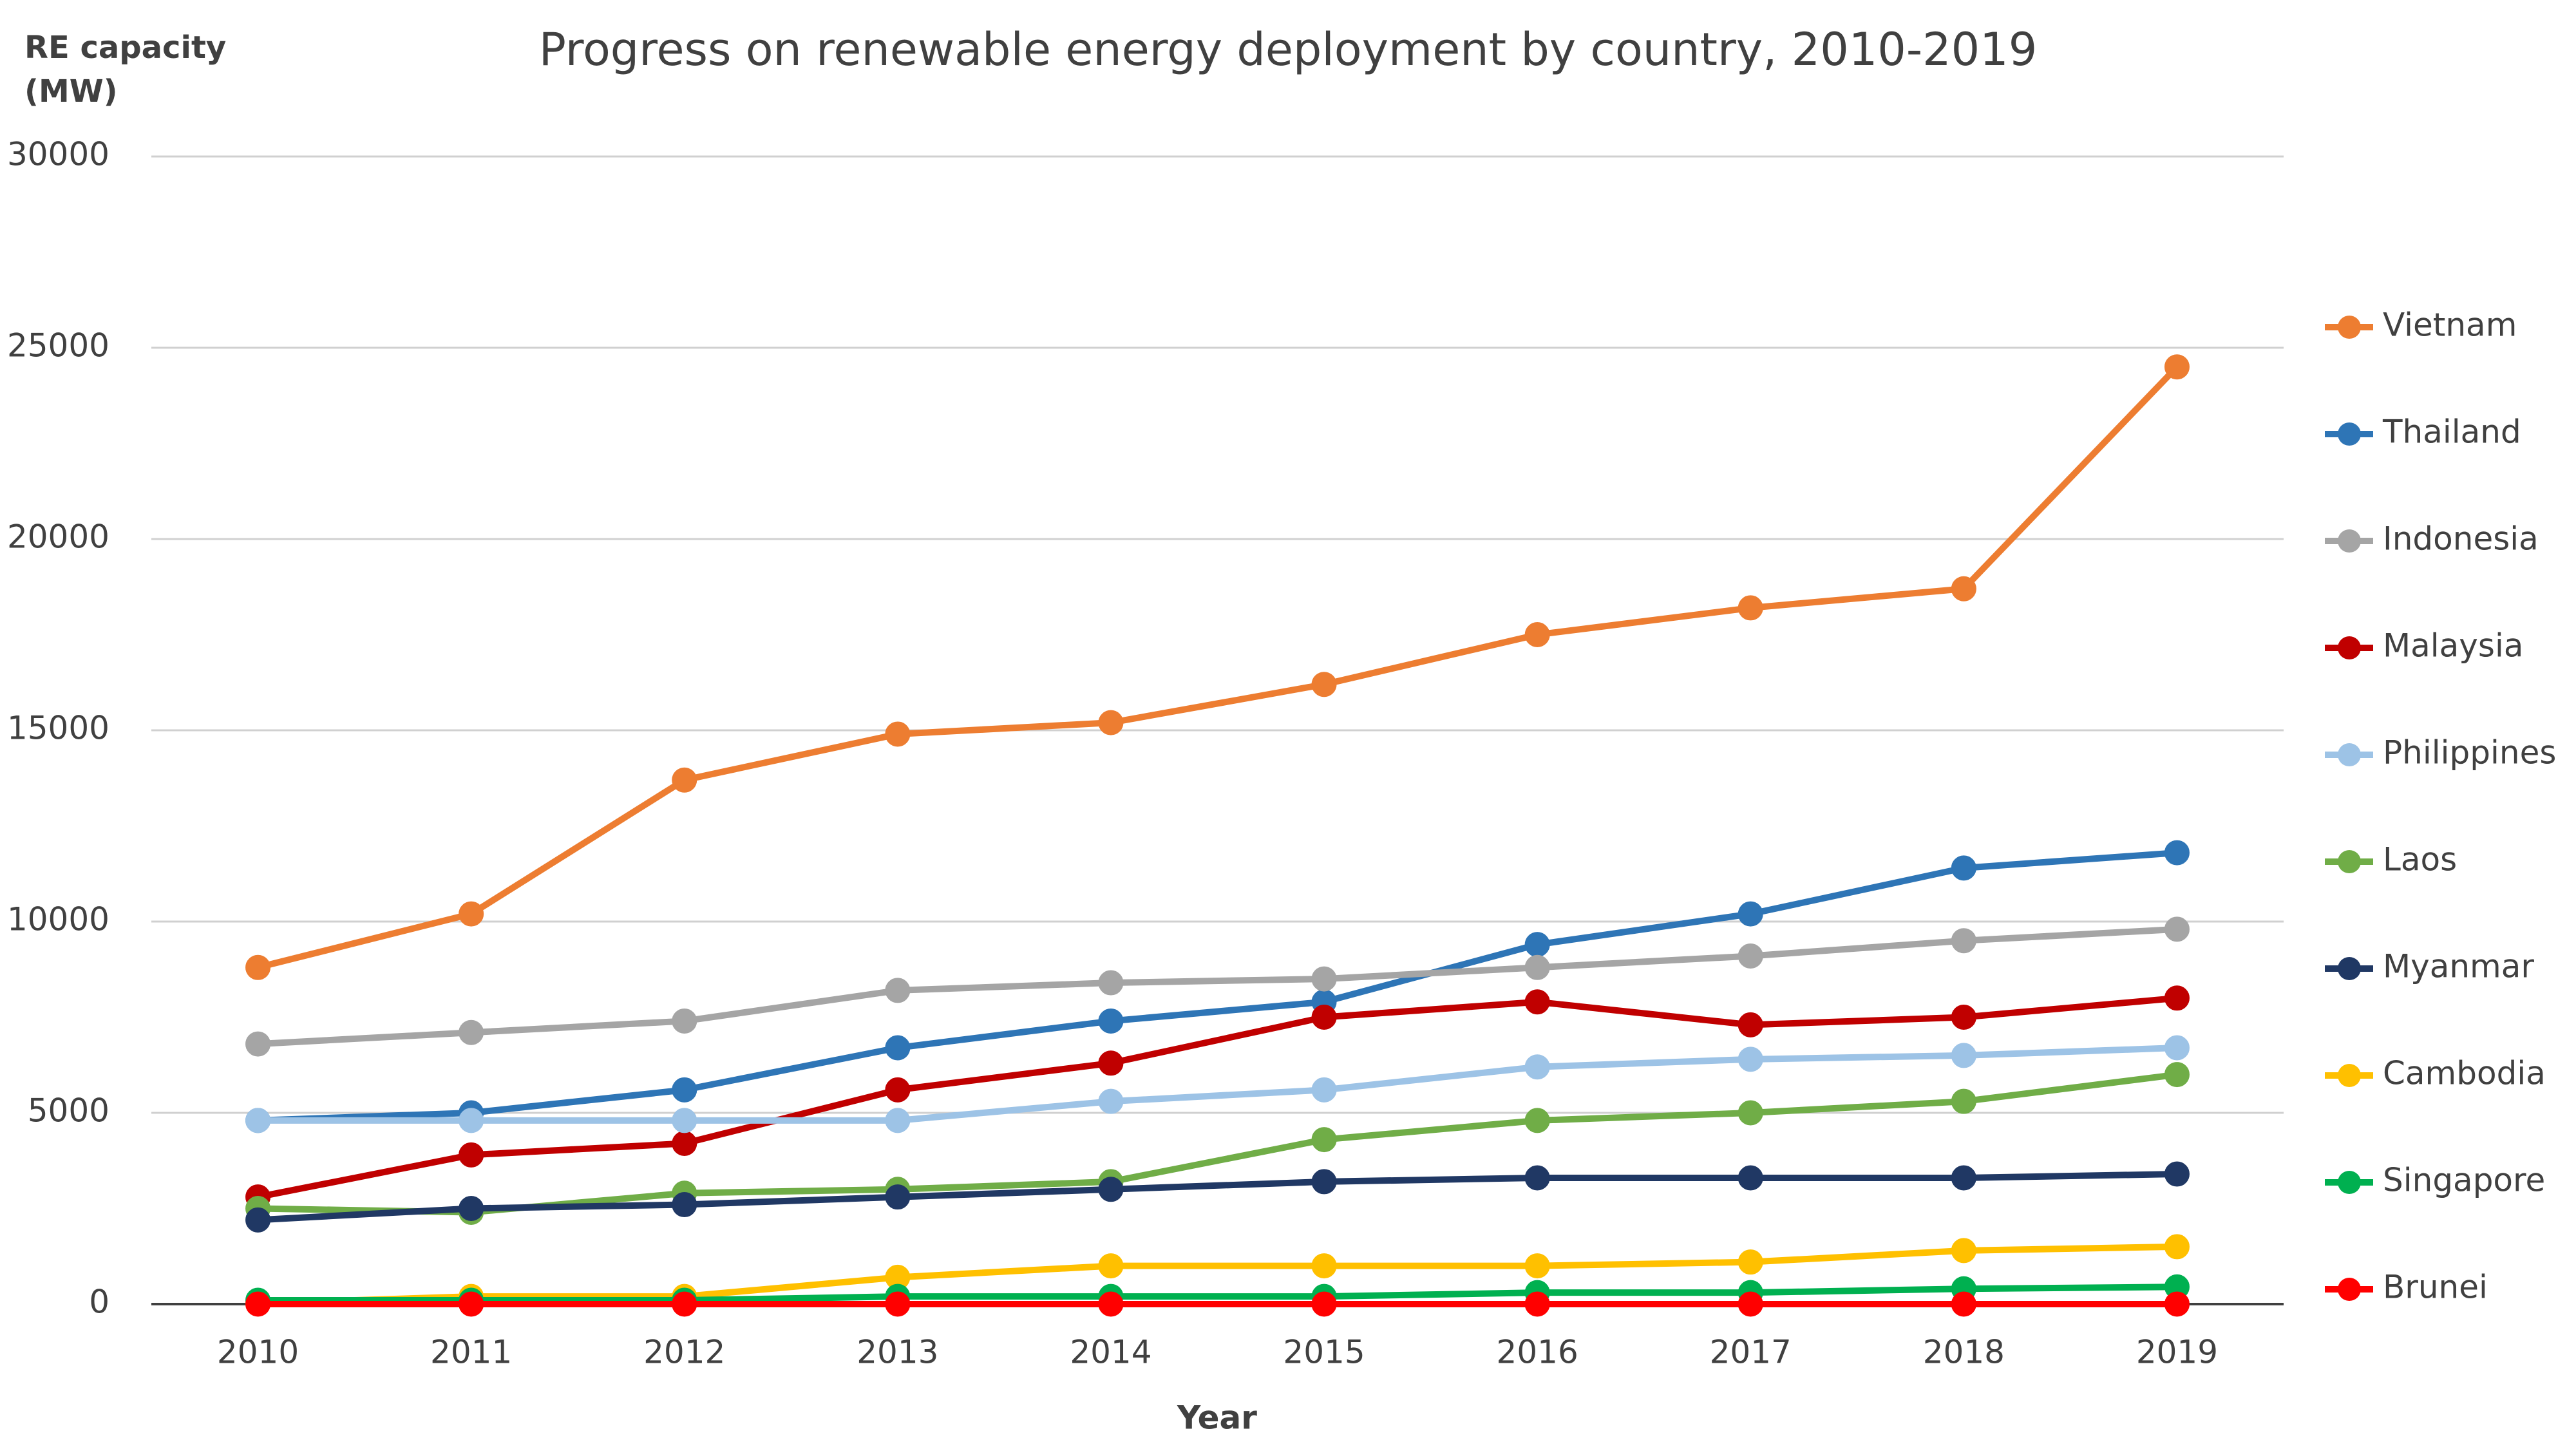 This screenshot has width=2576, height=1449. I want to click on x-tick-label: 2012, so click(684, 1352).